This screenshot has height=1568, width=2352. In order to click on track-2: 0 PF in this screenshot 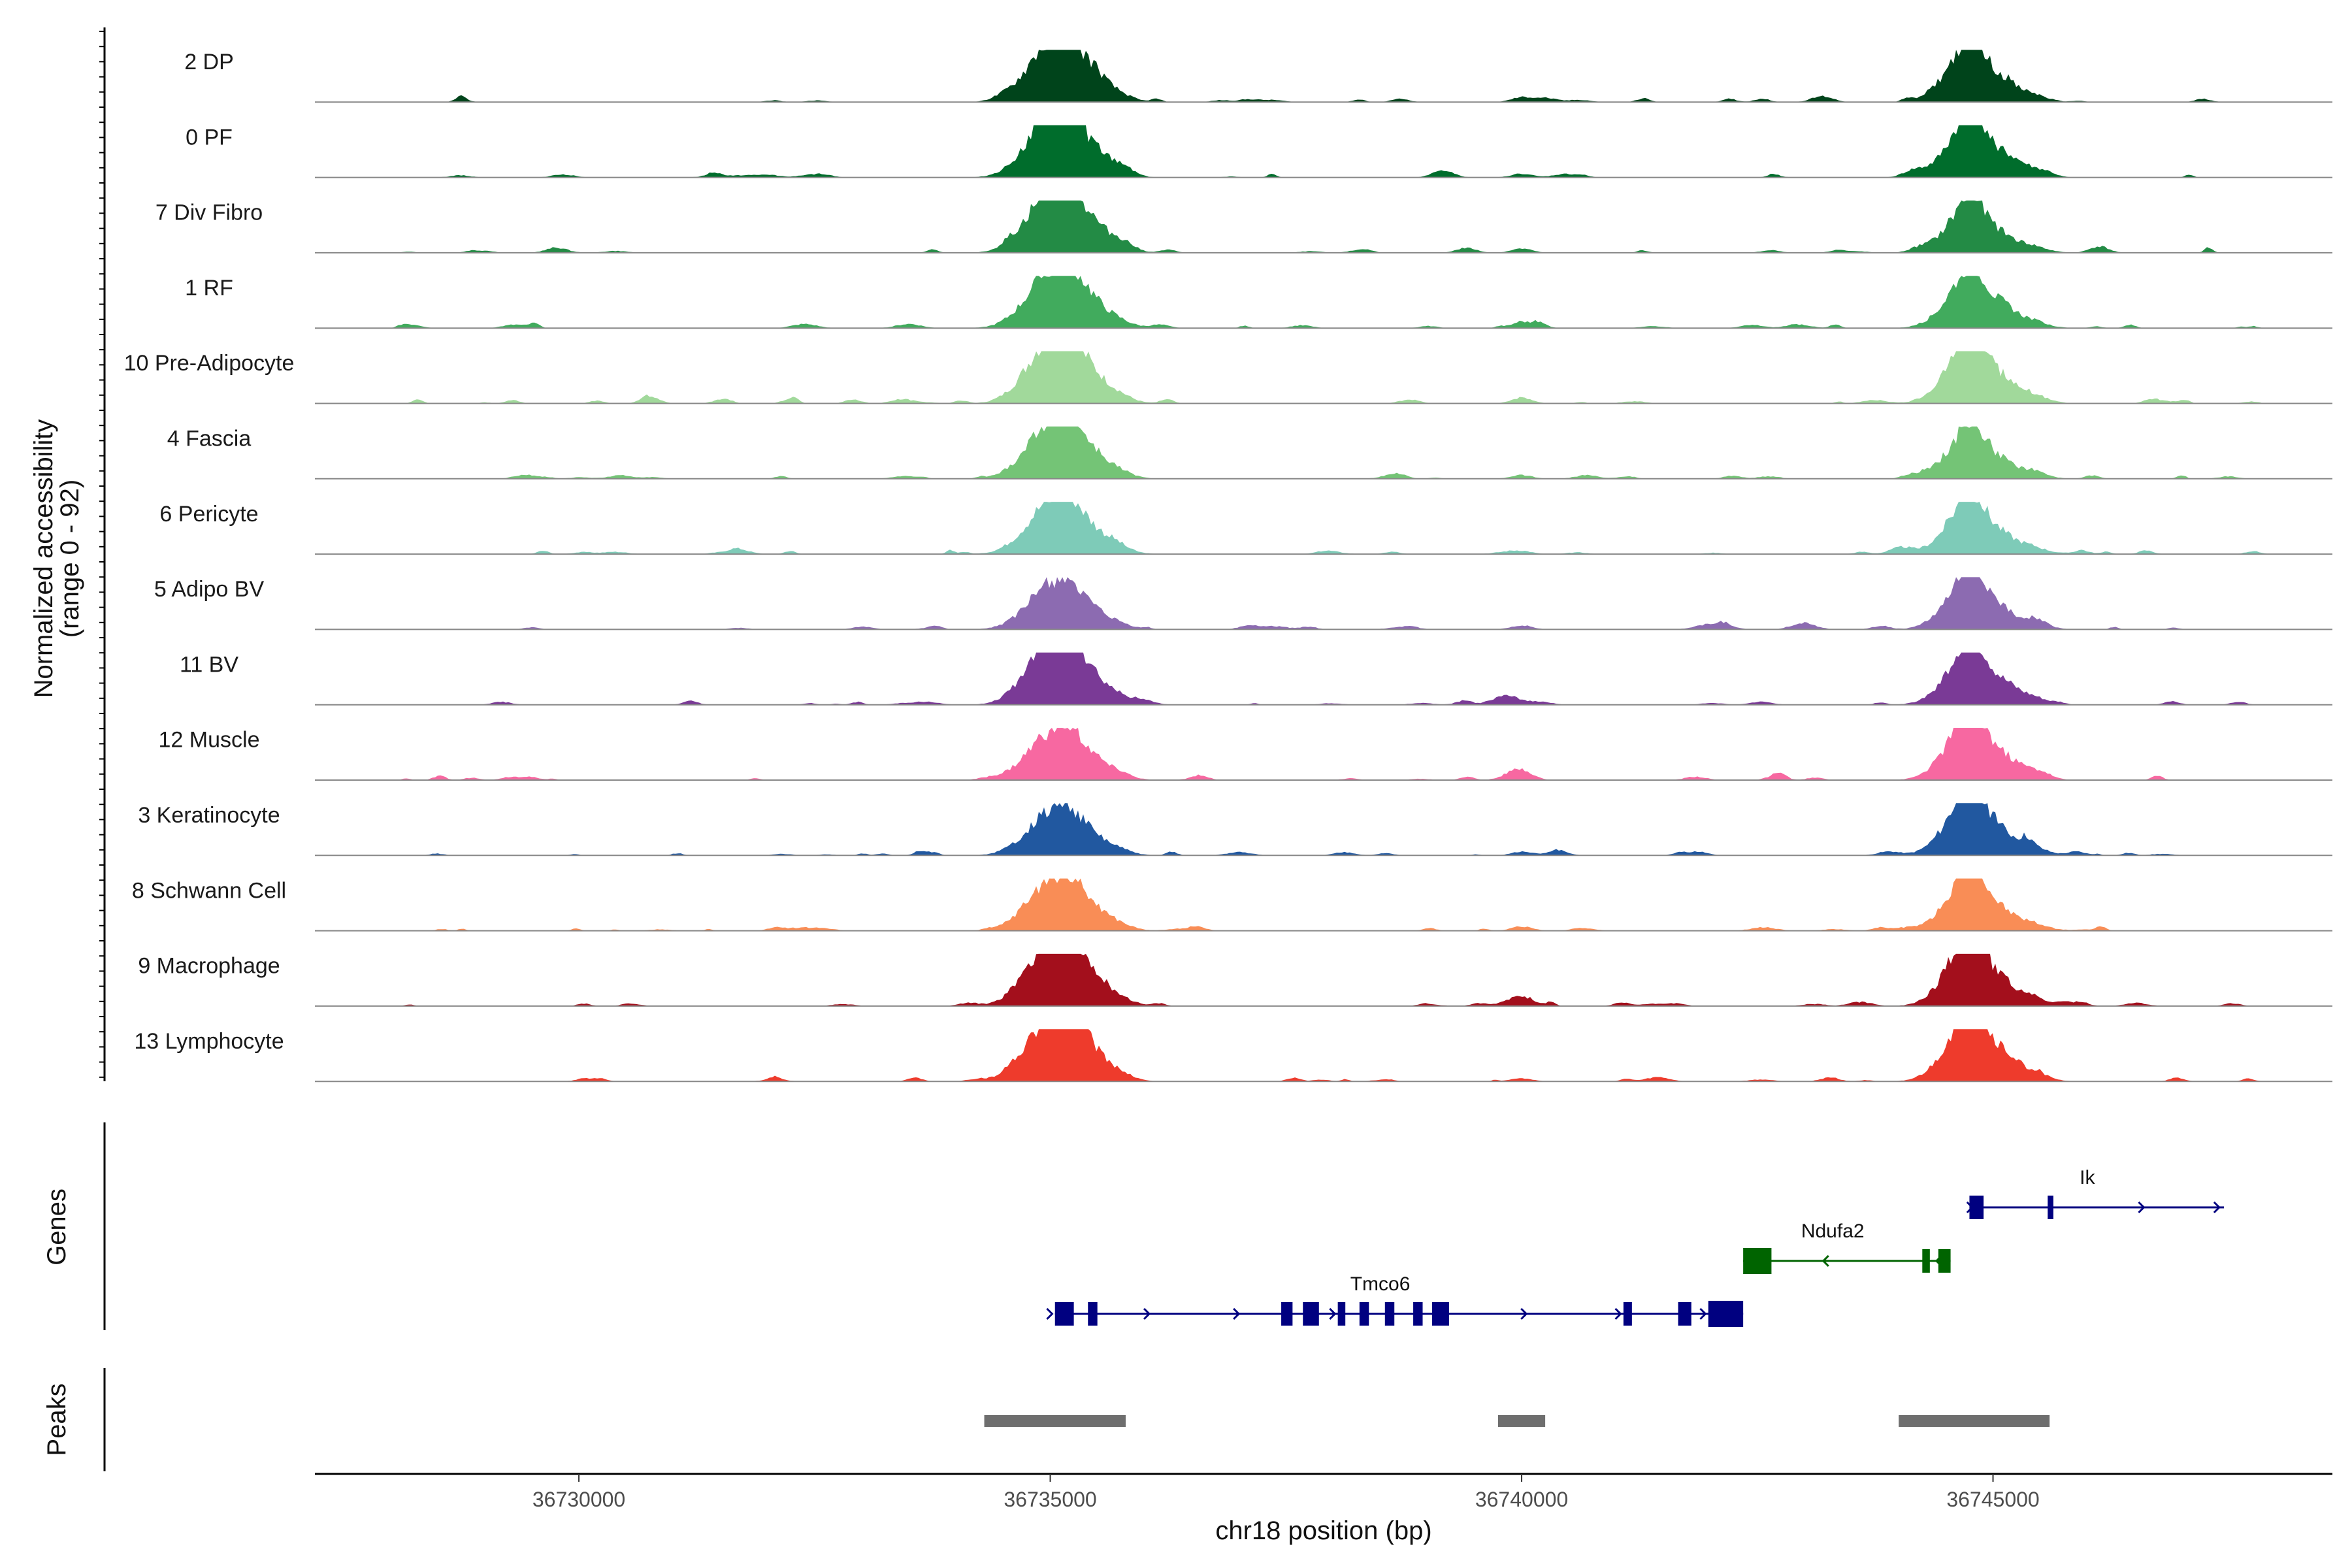, I will do `click(1259, 151)`.